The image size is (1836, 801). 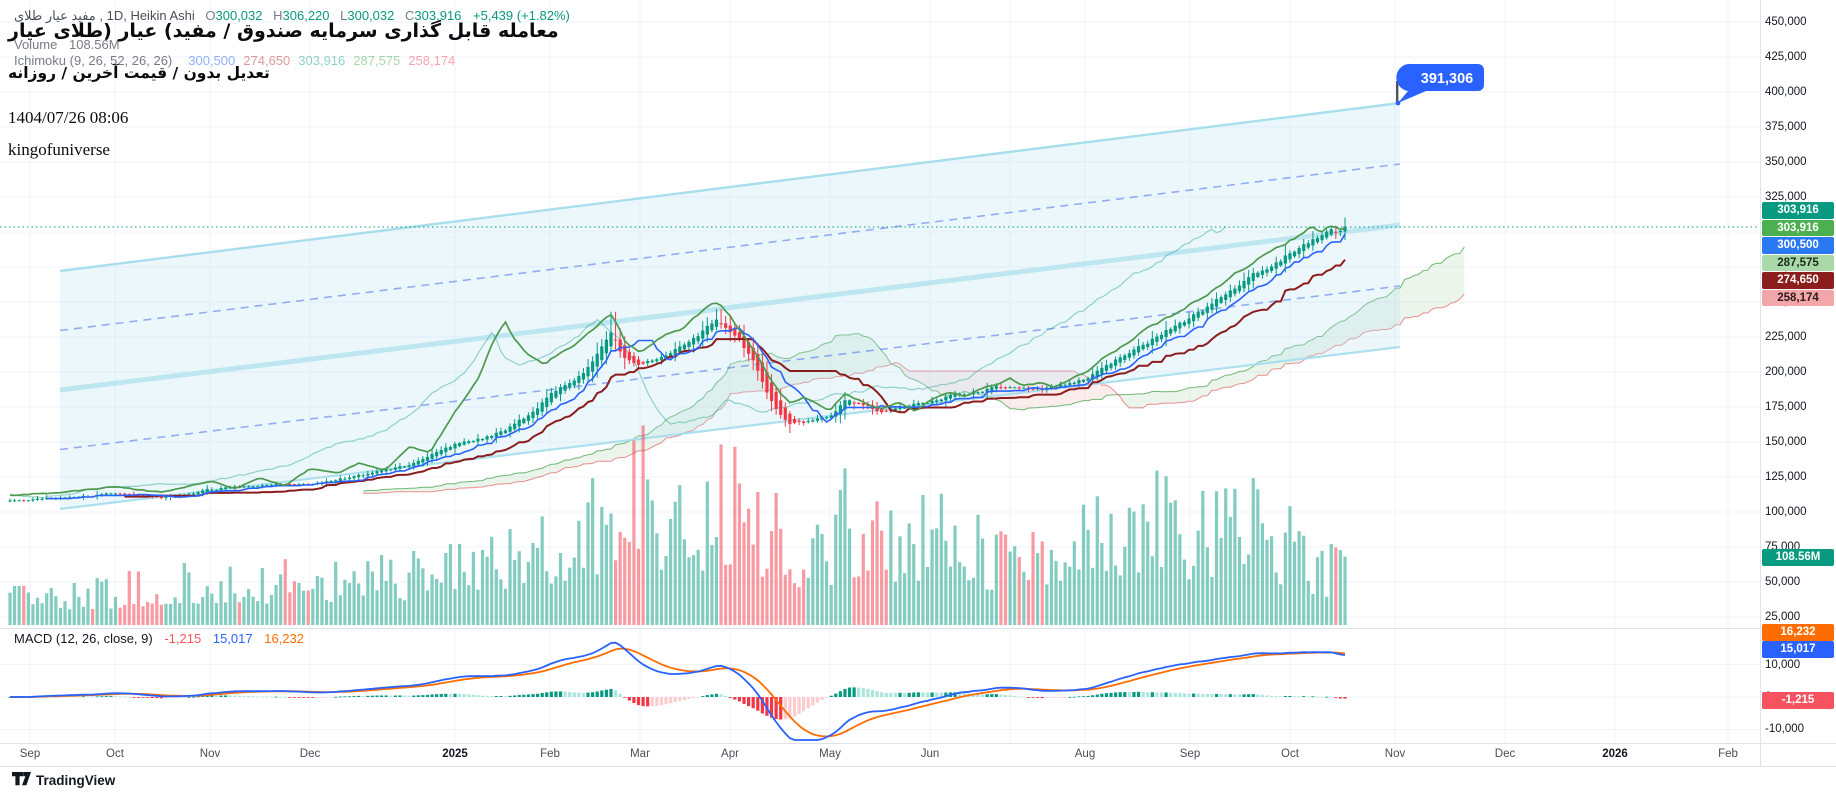 What do you see at coordinates (1783, 664) in the screenshot?
I see `macd-tick: 10,000` at bounding box center [1783, 664].